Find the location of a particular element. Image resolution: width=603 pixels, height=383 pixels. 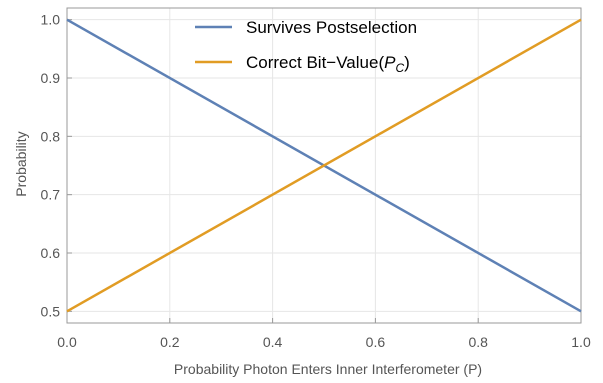

x-tick-label: 0.0 is located at coordinates (67, 342).